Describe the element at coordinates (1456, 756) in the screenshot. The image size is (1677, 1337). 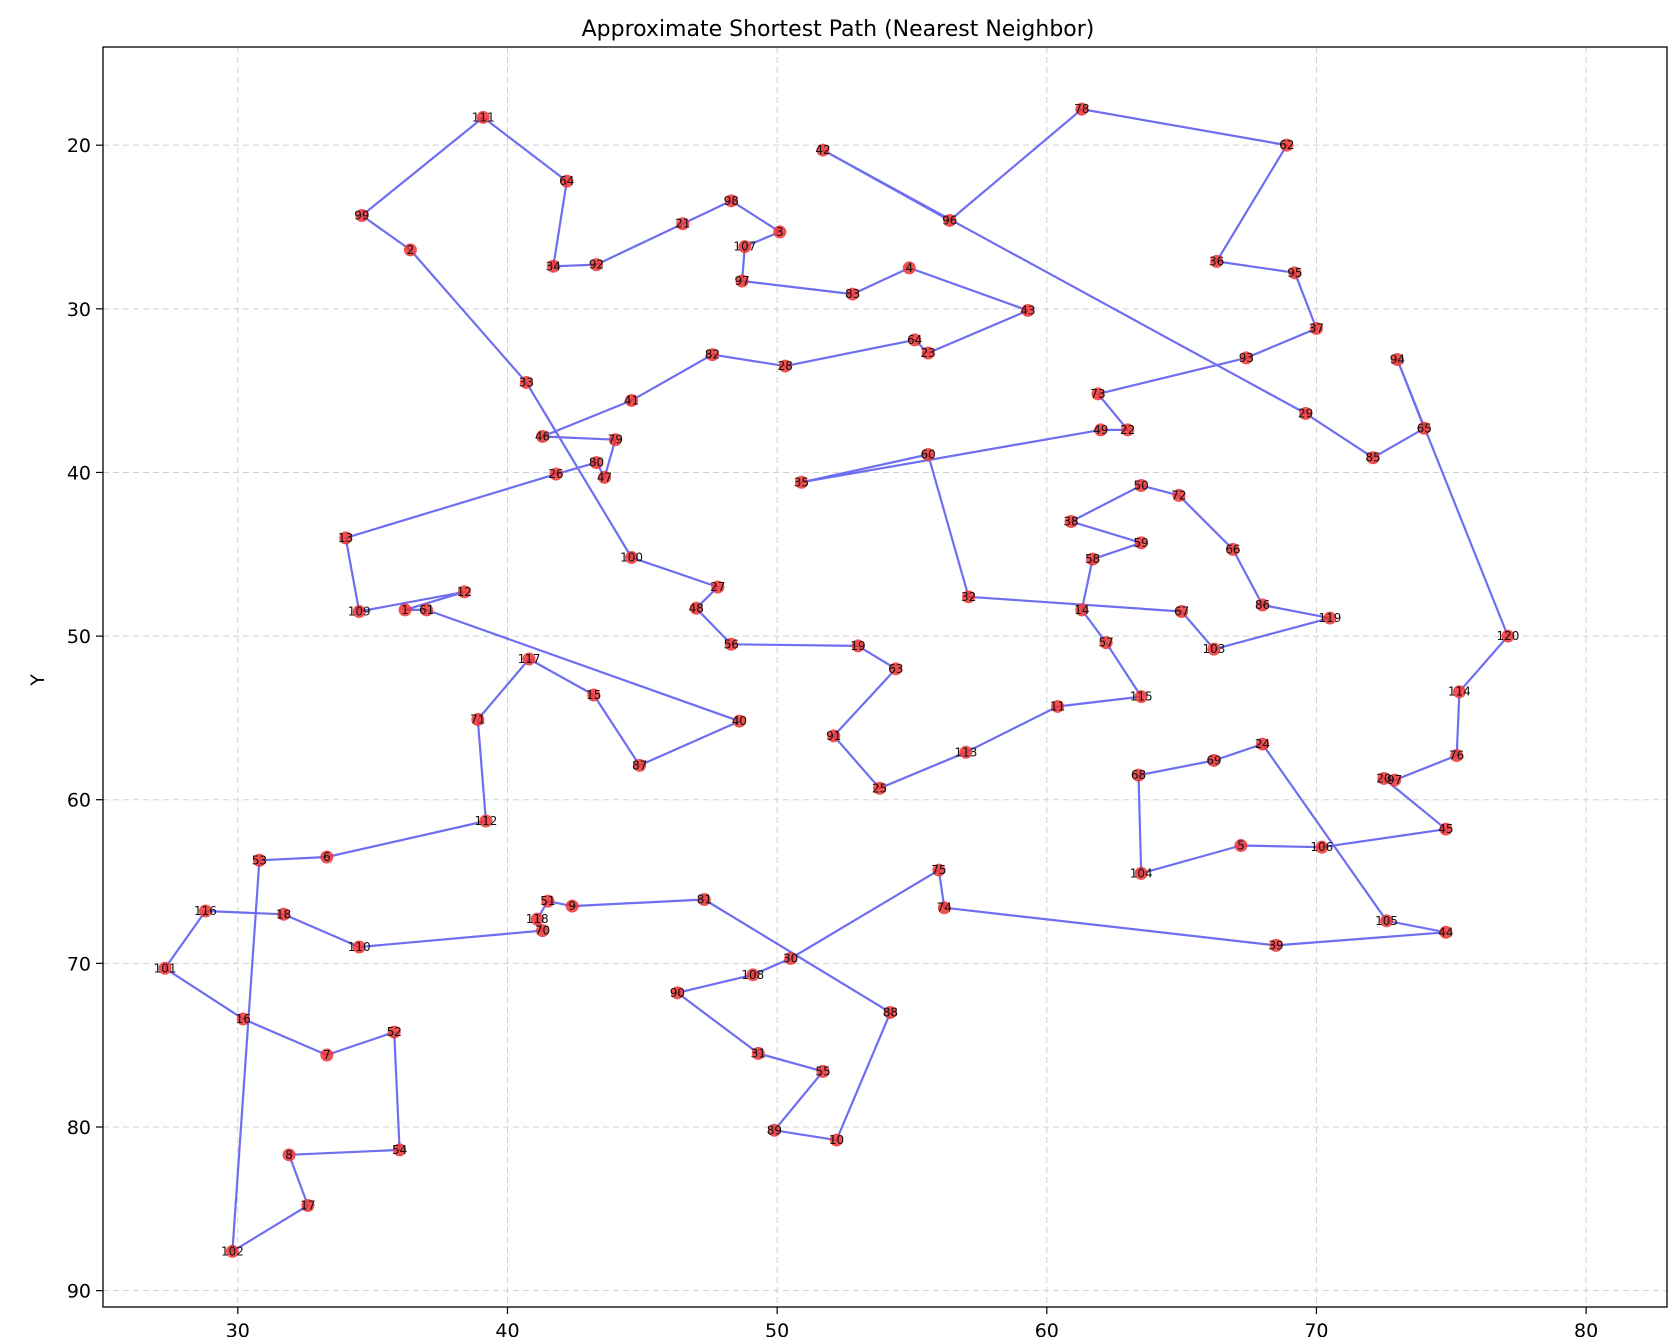
I see `point-label: 76` at that location.